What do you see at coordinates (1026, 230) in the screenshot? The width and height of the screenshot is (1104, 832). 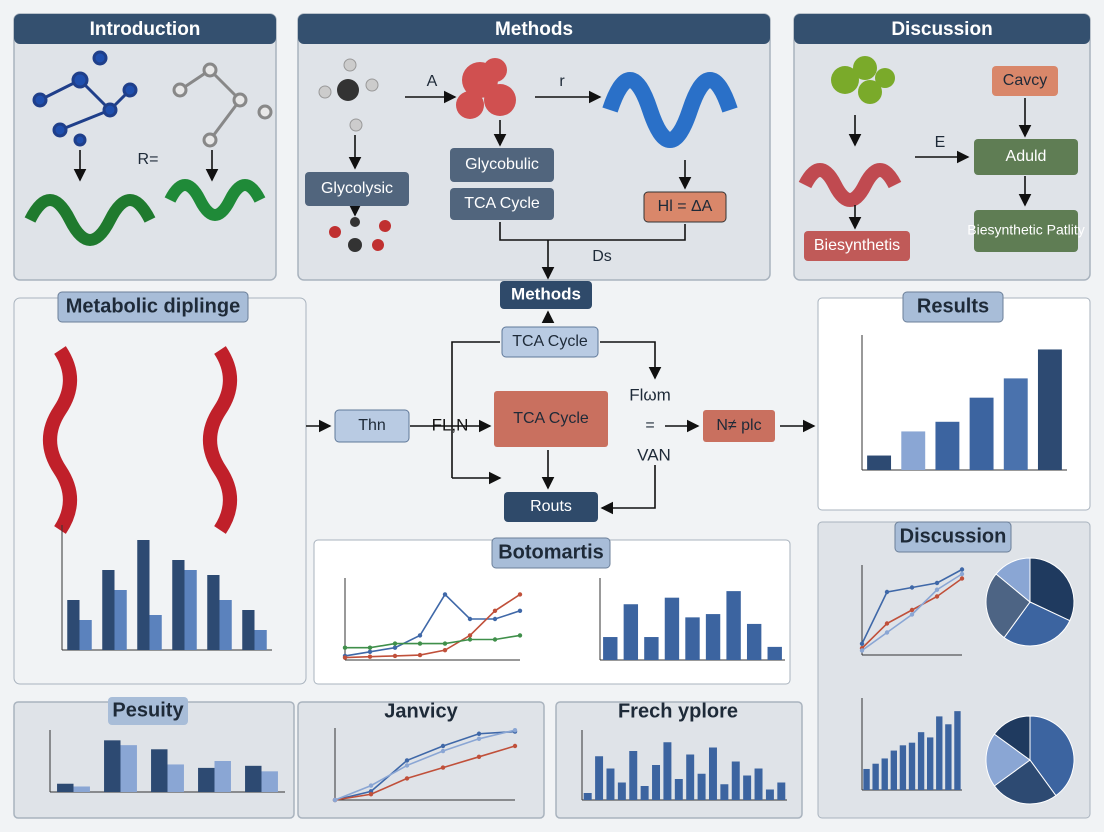 I see `box-label: Biesynthetic Patlity` at bounding box center [1026, 230].